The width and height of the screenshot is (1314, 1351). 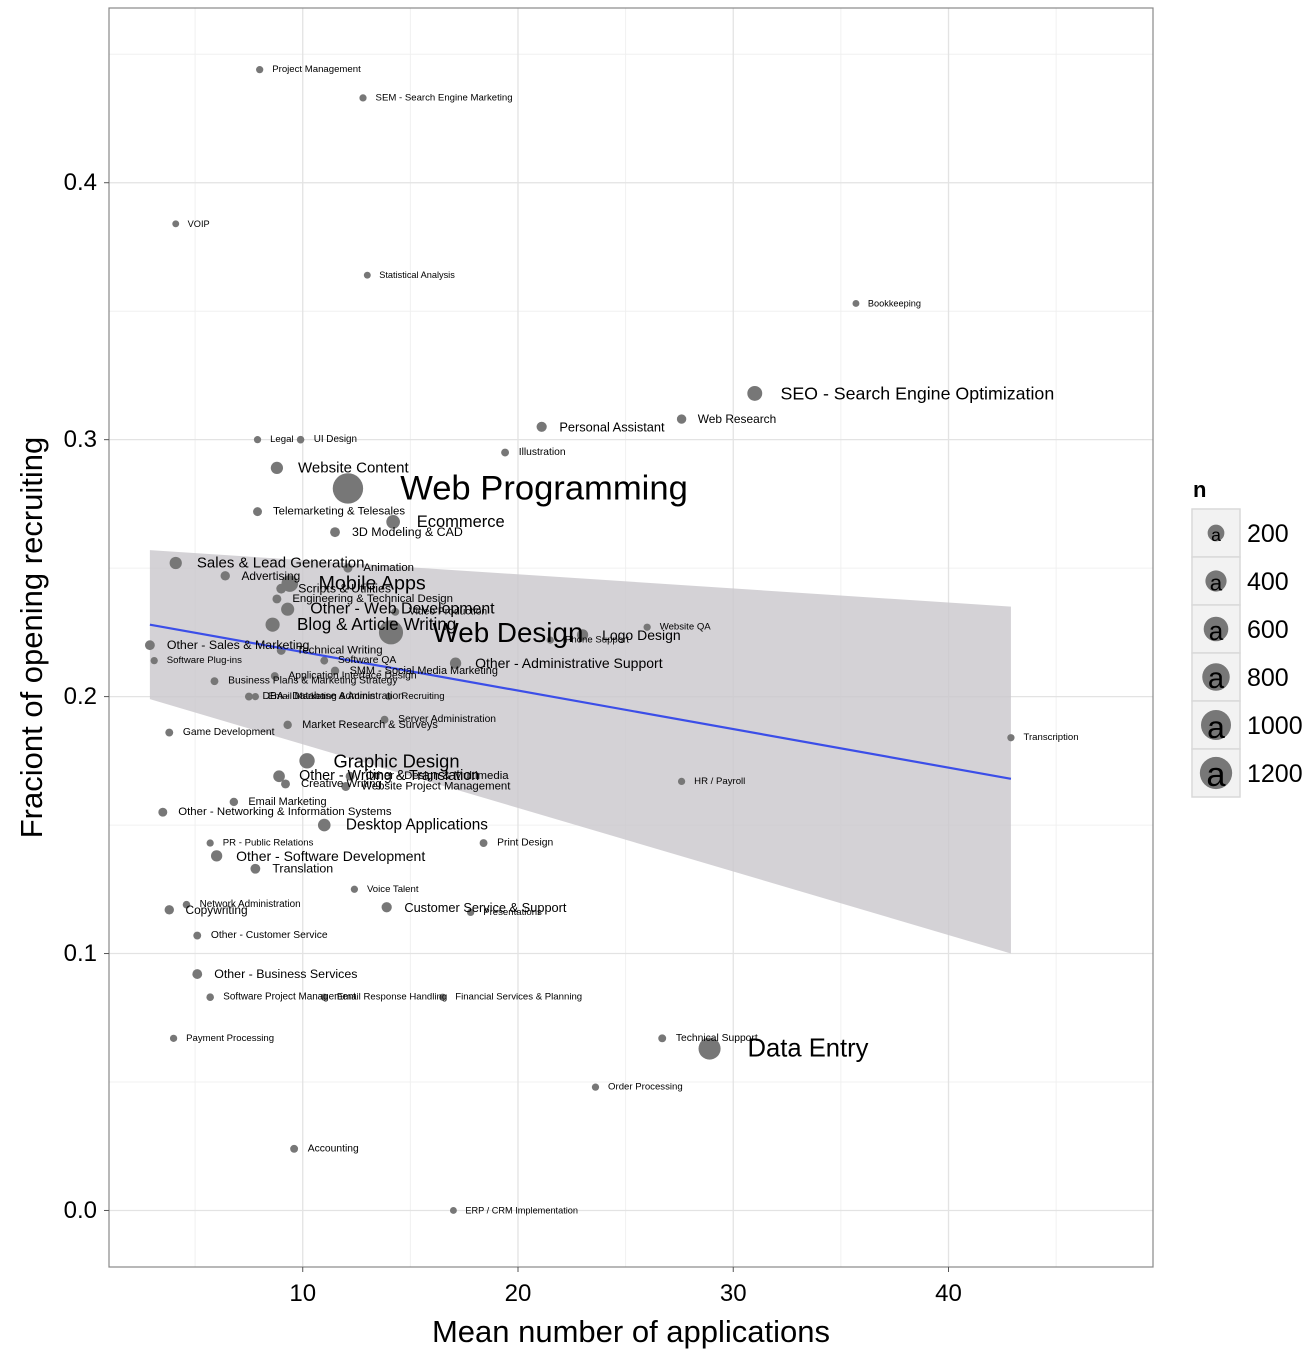 What do you see at coordinates (612, 426) in the screenshot?
I see `point-label: Personal Assistant` at bounding box center [612, 426].